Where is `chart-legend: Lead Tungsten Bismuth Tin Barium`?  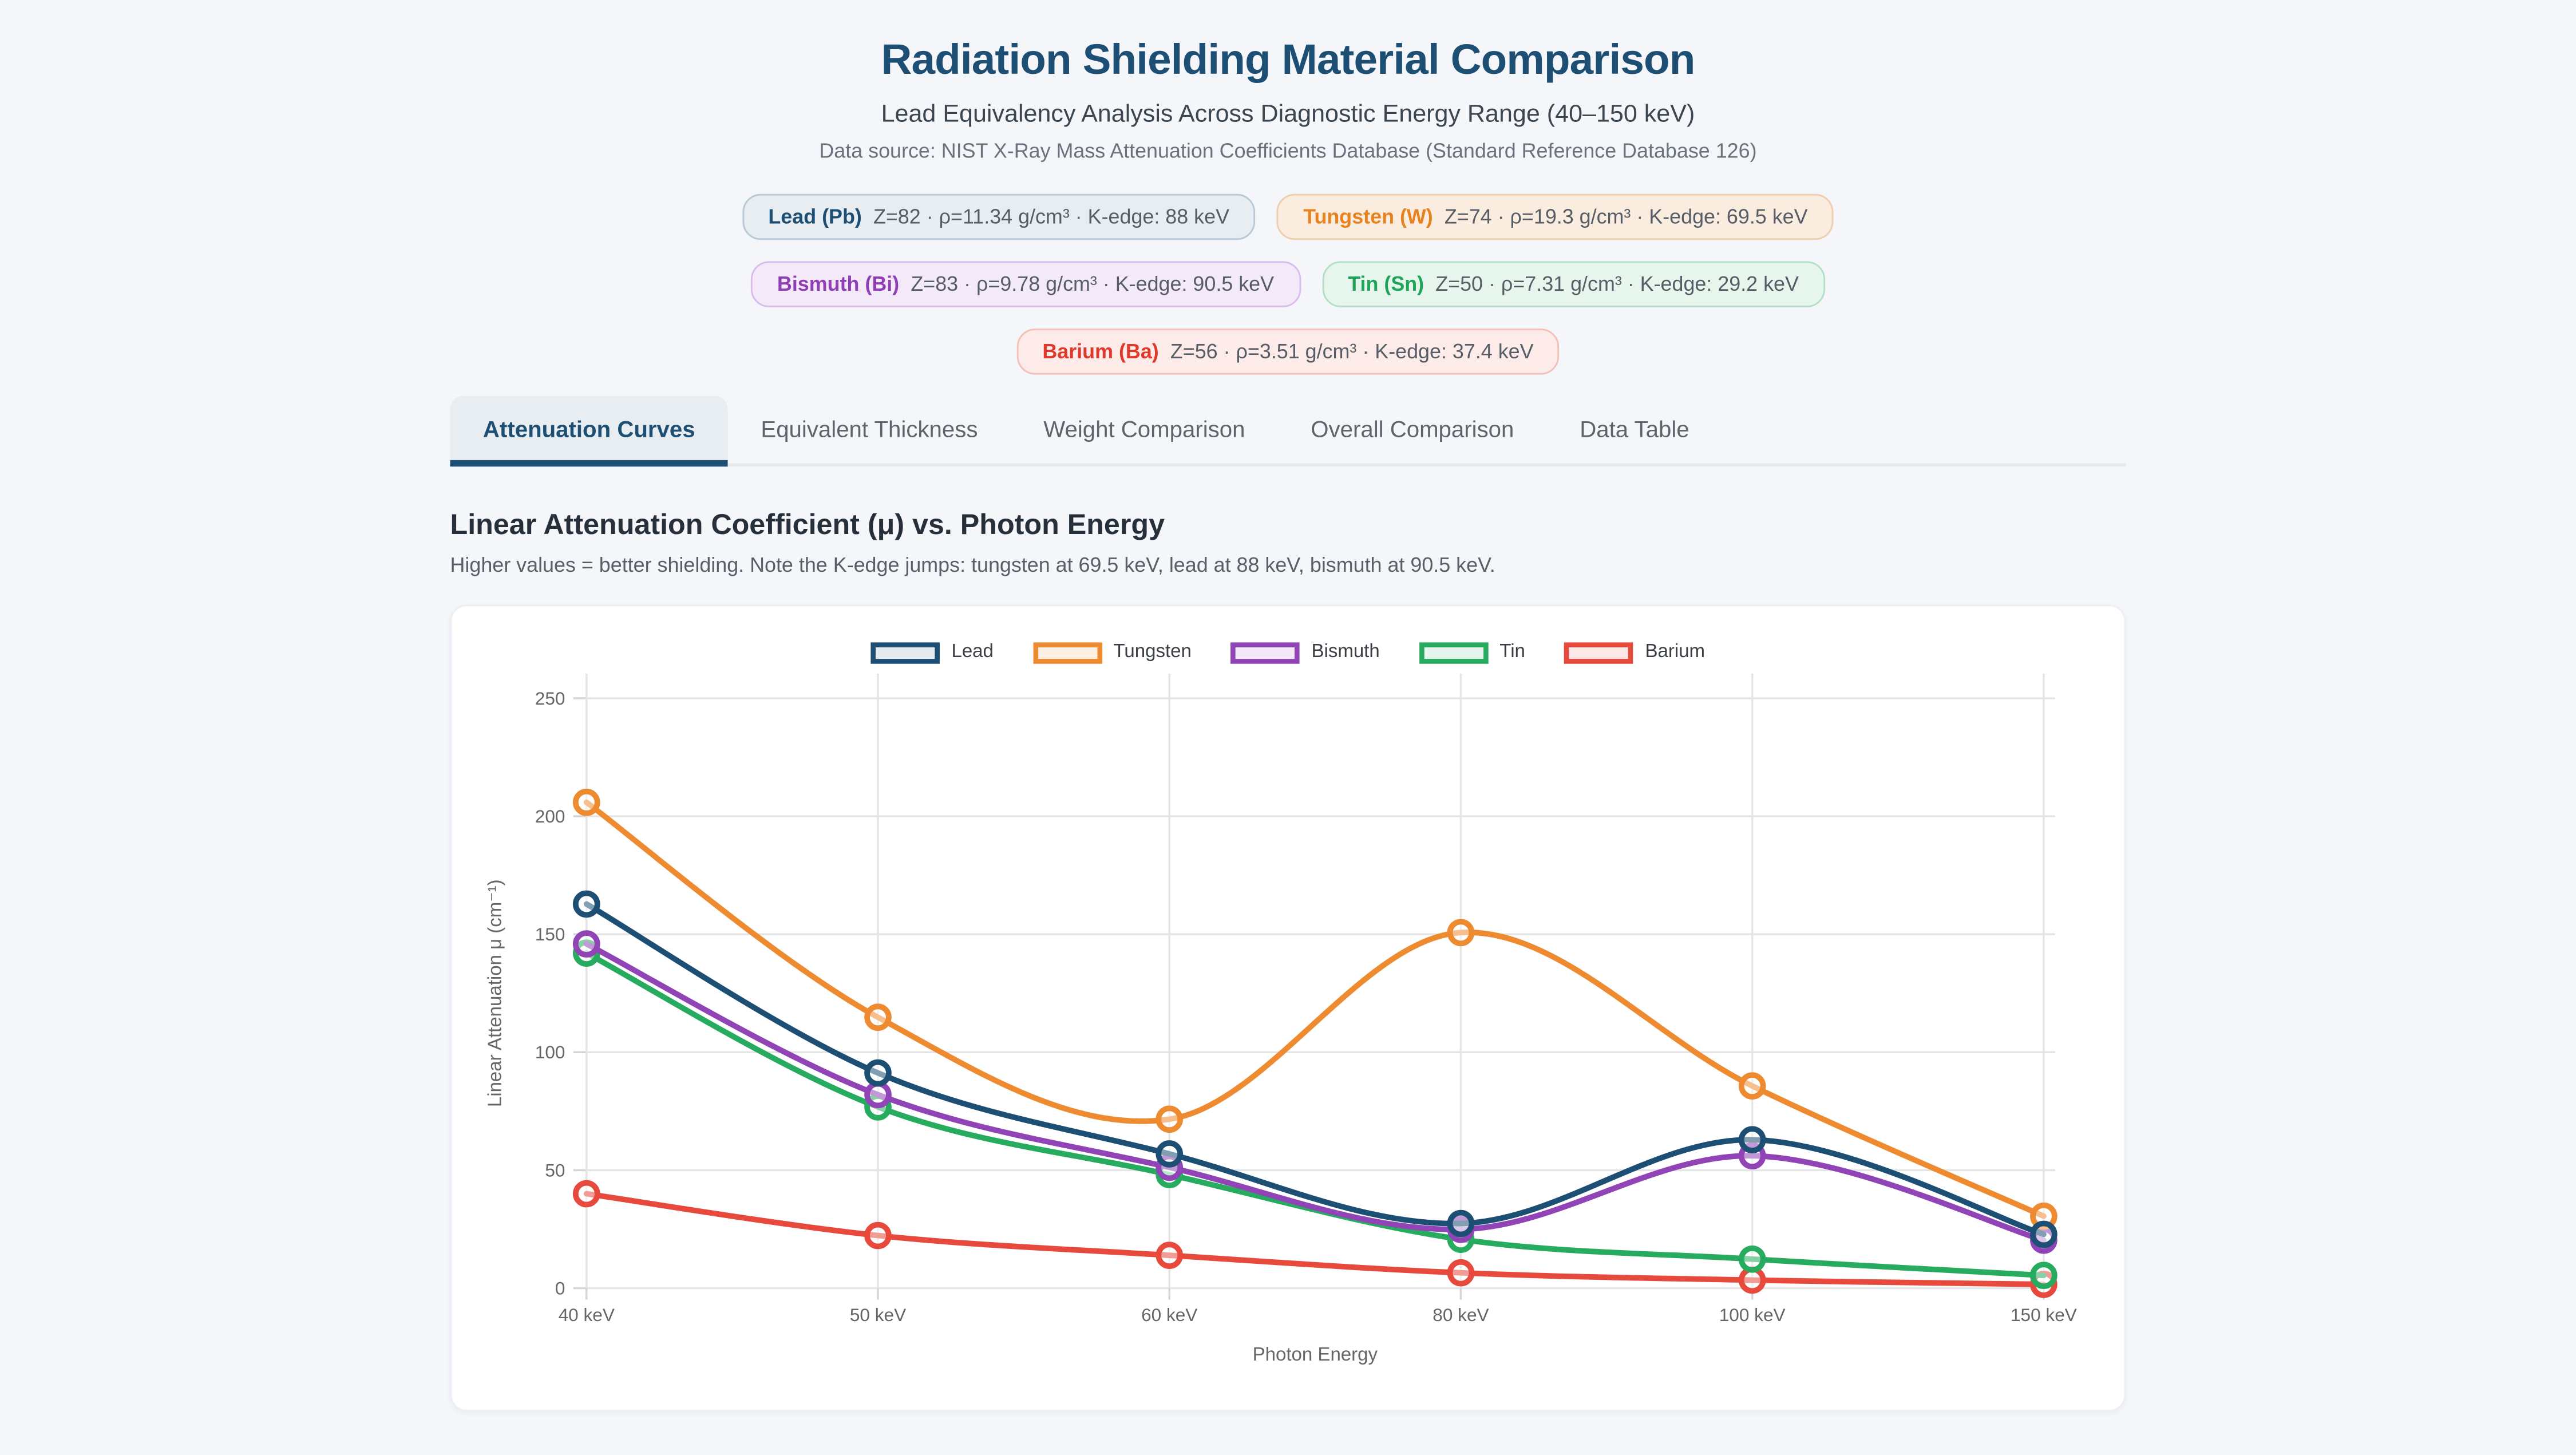
chart-legend: Lead Tungsten Bismuth Tin Barium is located at coordinates (1288, 653).